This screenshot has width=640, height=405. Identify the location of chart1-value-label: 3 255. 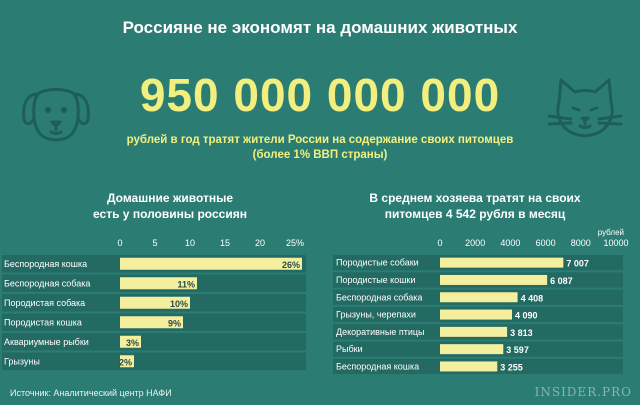
(511, 367).